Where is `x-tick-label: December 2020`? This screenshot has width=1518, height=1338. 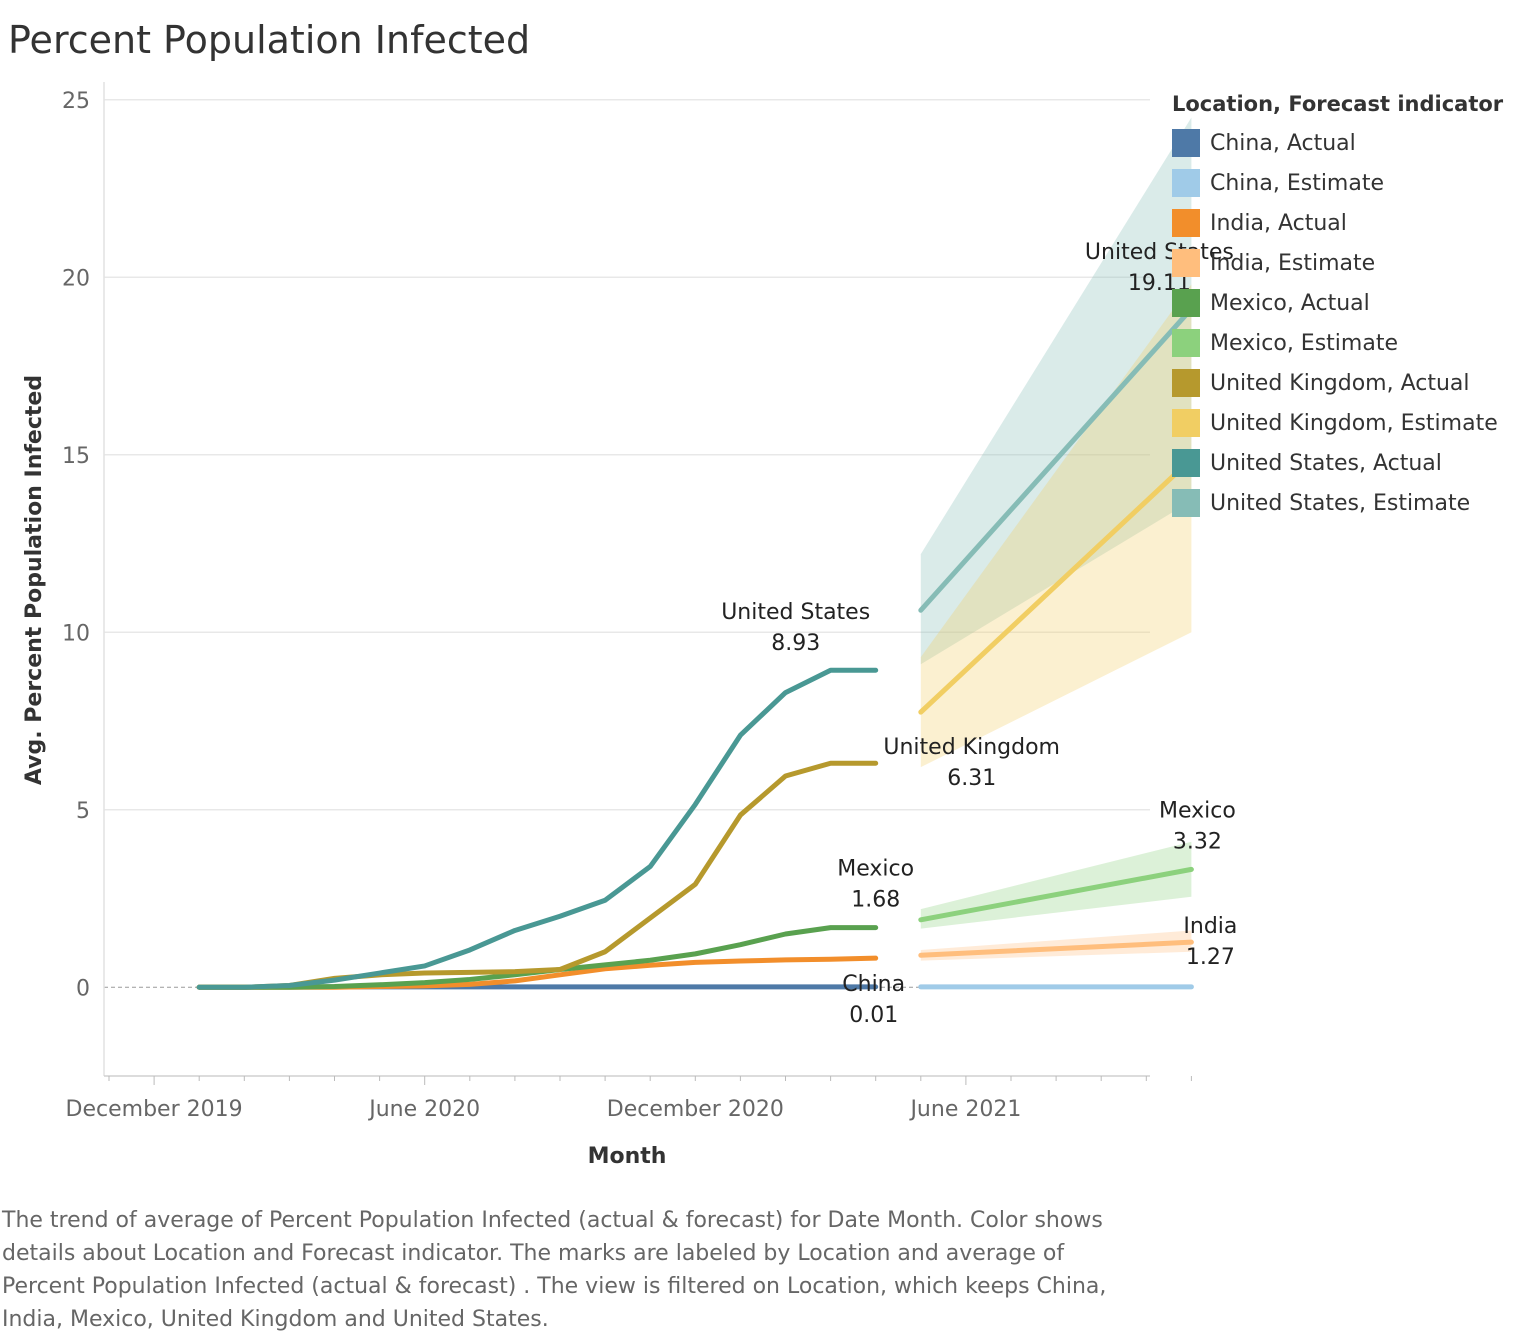 x-tick-label: December 2020 is located at coordinates (695, 1109).